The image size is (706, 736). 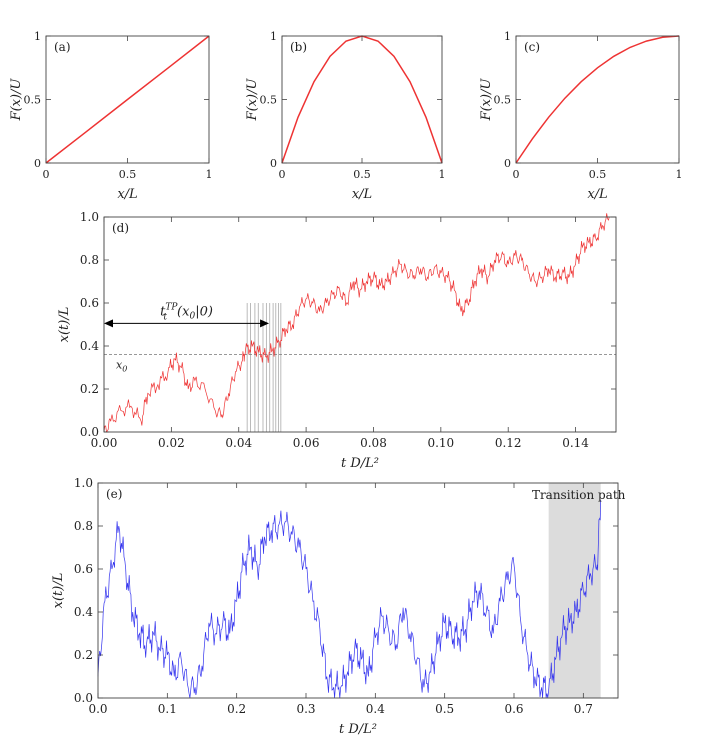 I want to click on panel-label: (b), so click(x=298, y=47).